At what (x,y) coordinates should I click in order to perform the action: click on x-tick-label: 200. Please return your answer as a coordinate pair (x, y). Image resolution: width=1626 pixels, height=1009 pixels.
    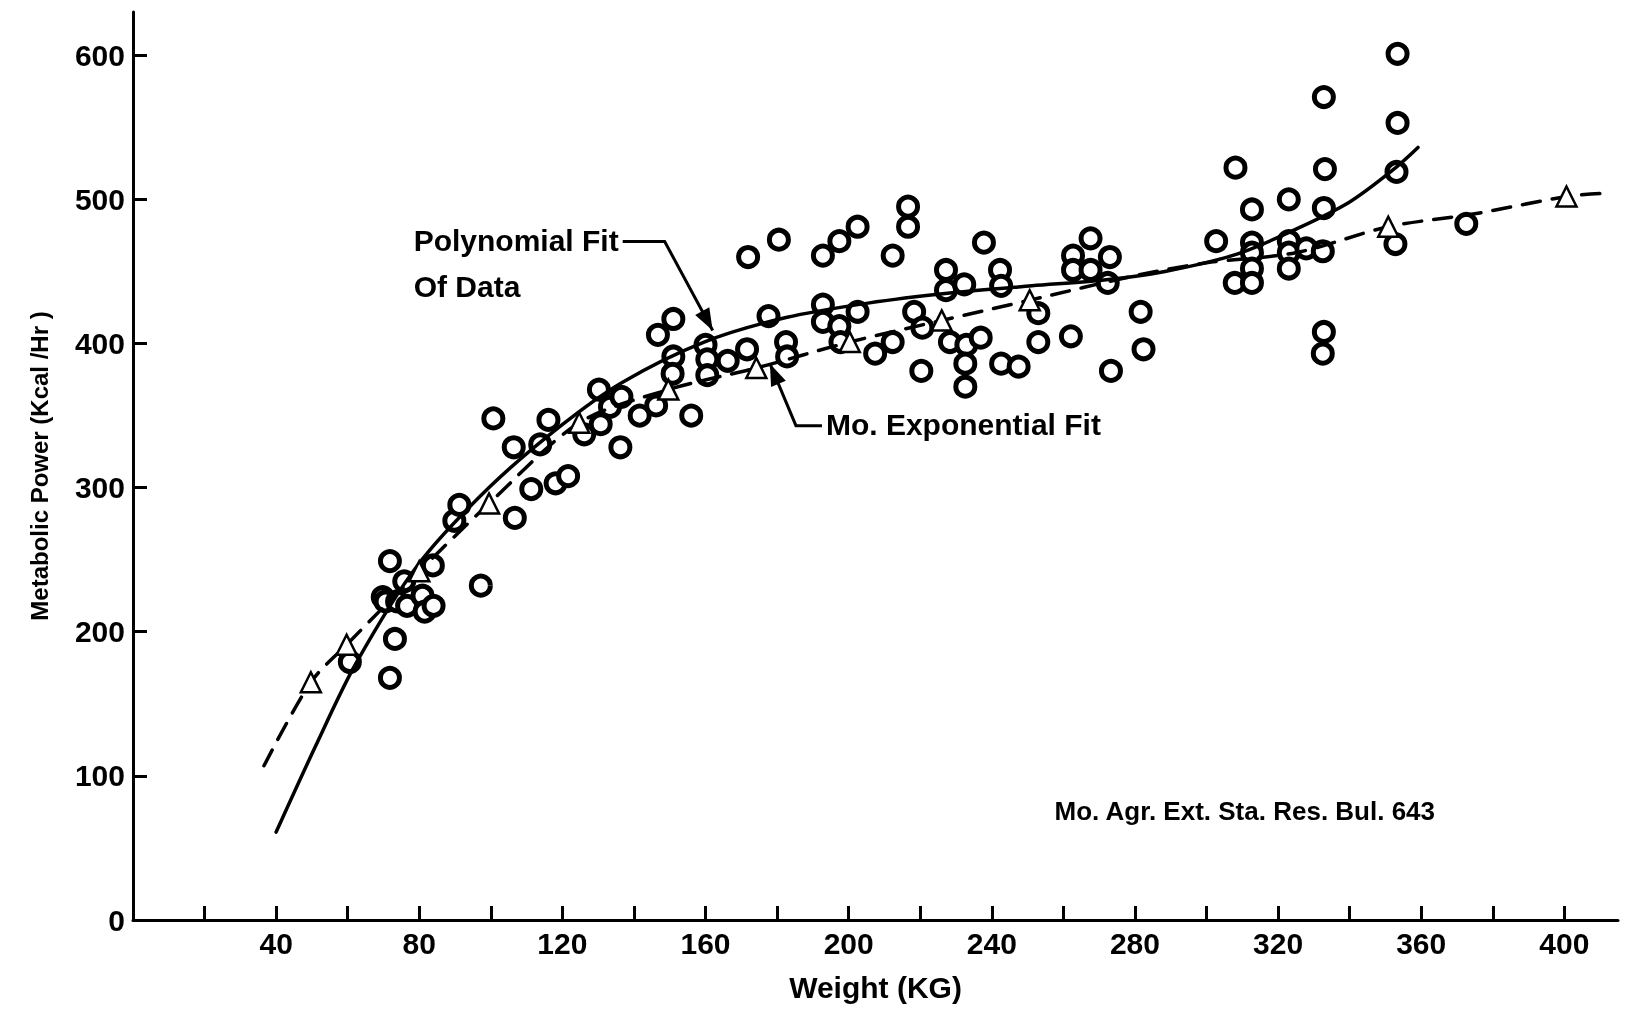
    Looking at the image, I should click on (848, 943).